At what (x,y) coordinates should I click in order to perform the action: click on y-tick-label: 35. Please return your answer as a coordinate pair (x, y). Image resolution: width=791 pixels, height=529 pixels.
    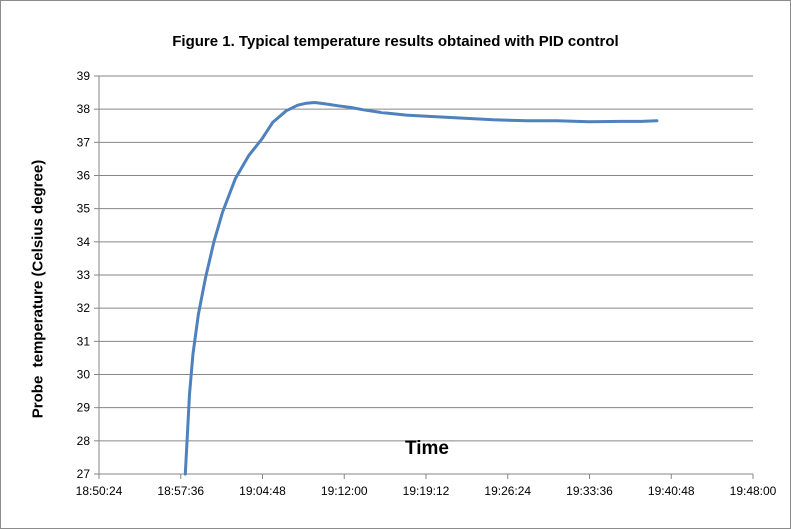
    Looking at the image, I should click on (84, 209).